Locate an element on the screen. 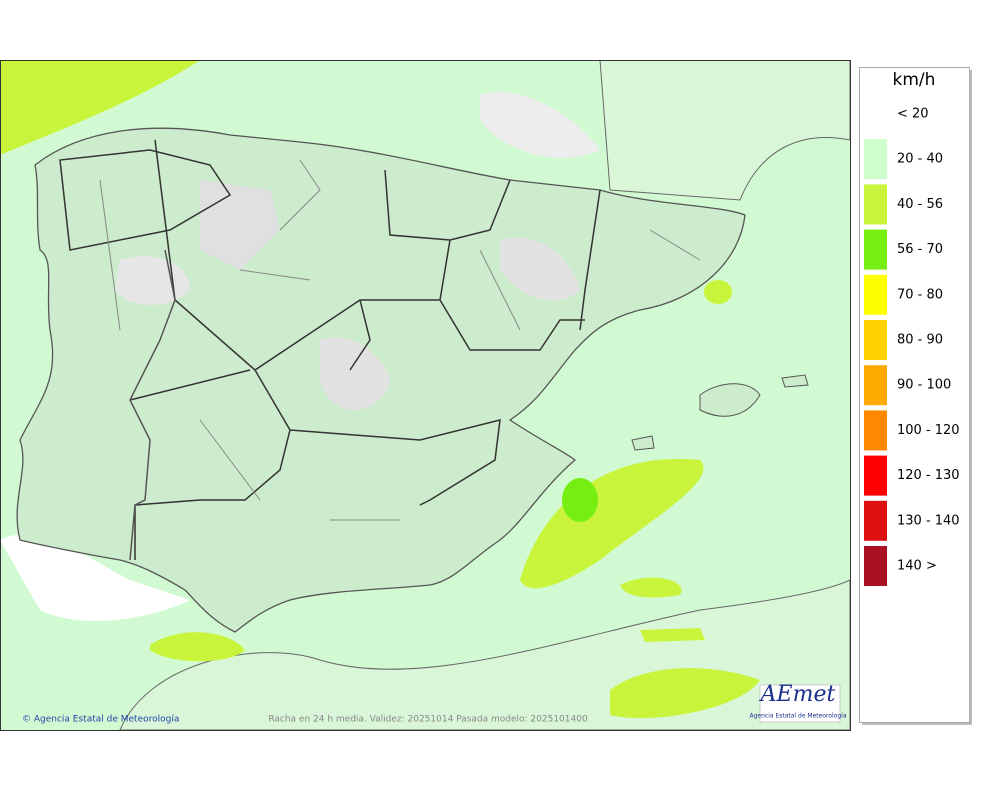 This screenshot has width=1000, height=794. legend-label: 70 - 80 is located at coordinates (920, 294).